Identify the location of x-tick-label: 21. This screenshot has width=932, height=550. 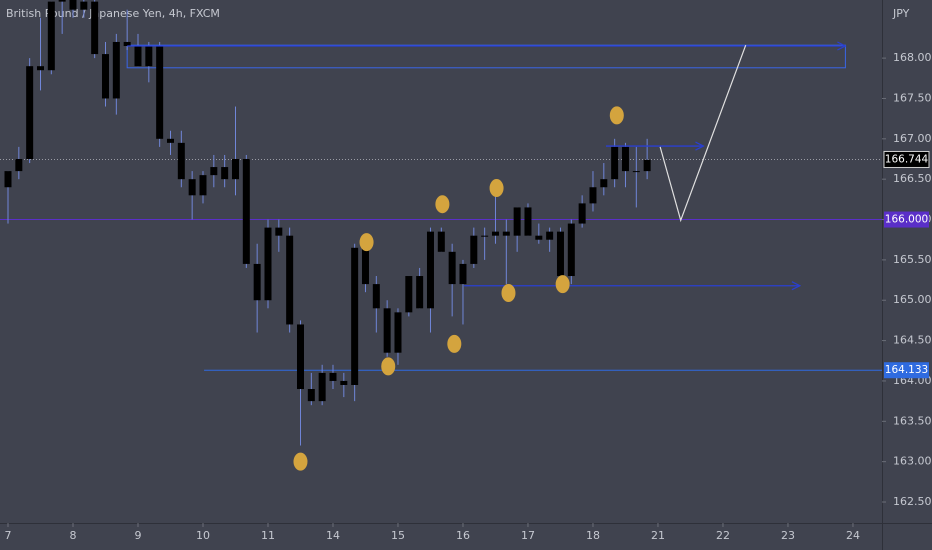
(658, 535).